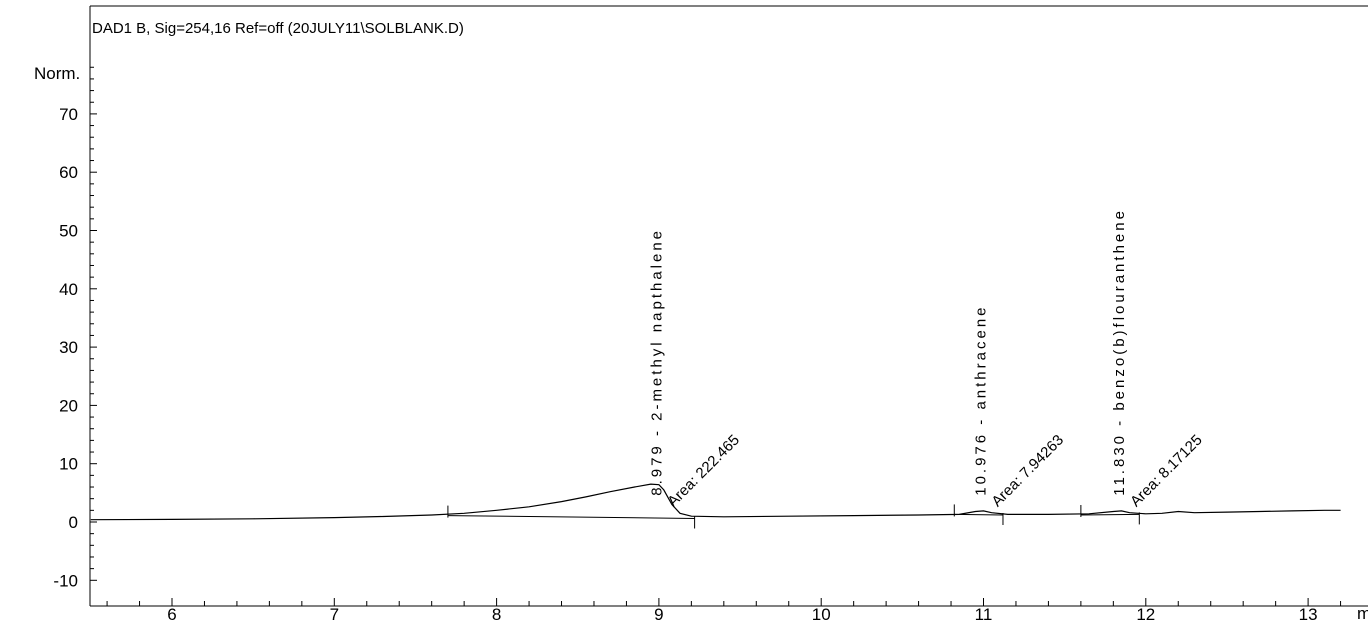  What do you see at coordinates (65, 580) in the screenshot?
I see `y-tick-label: -10` at bounding box center [65, 580].